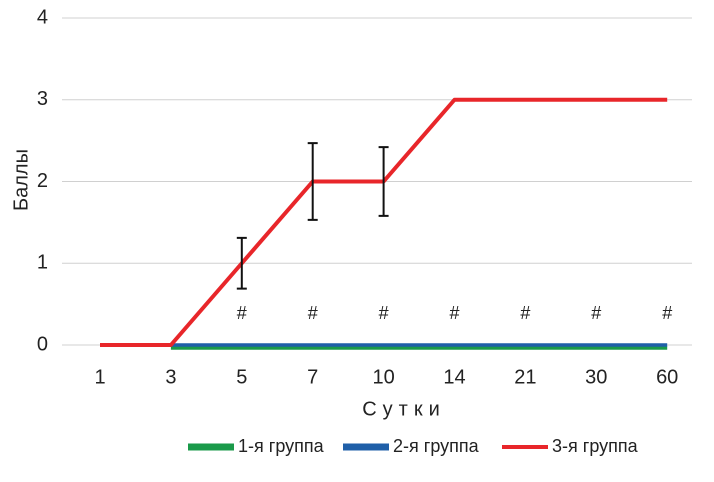 This screenshot has height=482, width=714. I want to click on y-tick-label: 0, so click(42, 344).